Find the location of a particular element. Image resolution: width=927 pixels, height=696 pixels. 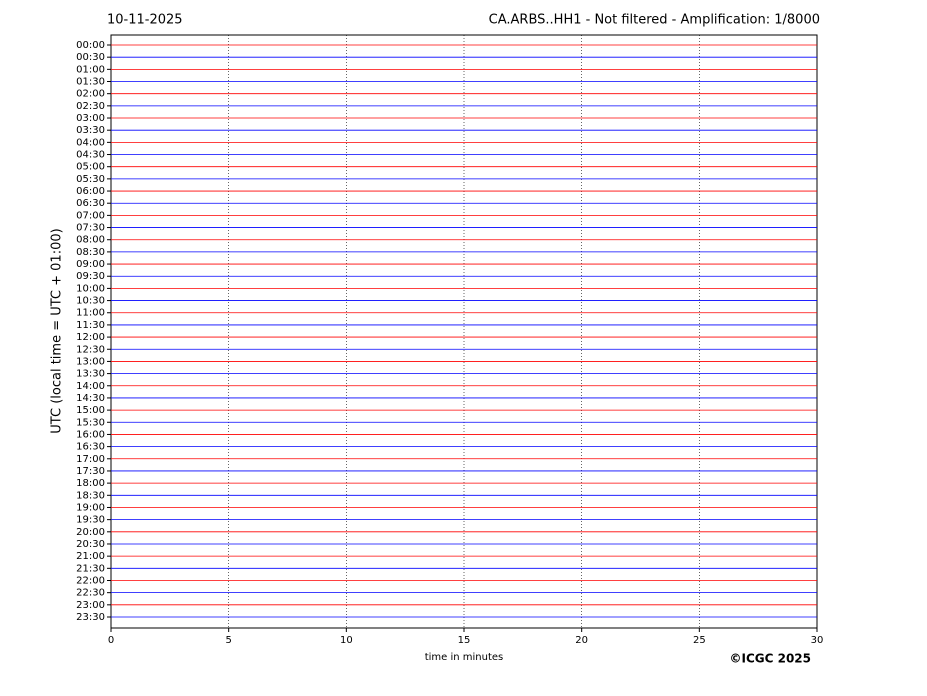

y-tick-label: 04:30 is located at coordinates (90, 155).